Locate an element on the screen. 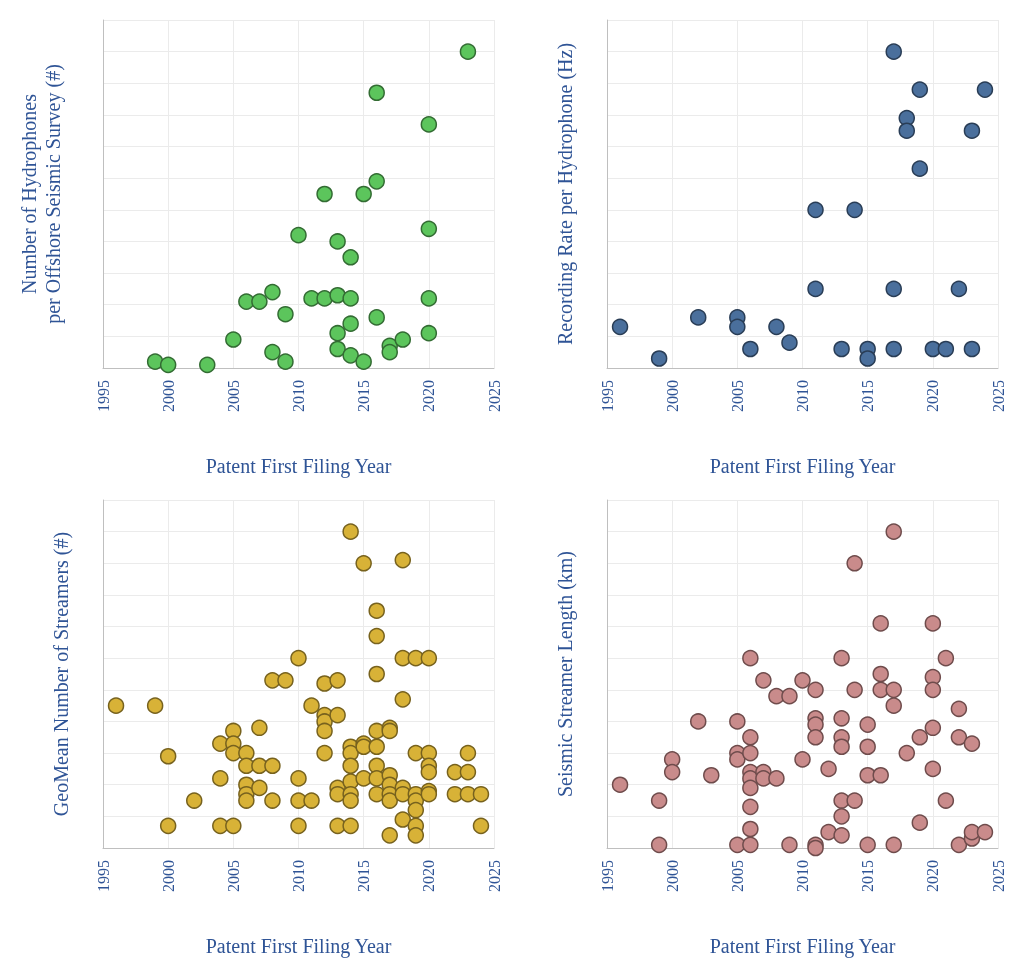 The height and width of the screenshot is (976, 1024). y-axis-title: Recording Rate per Hydrophone (Hz) is located at coordinates (565, 194).